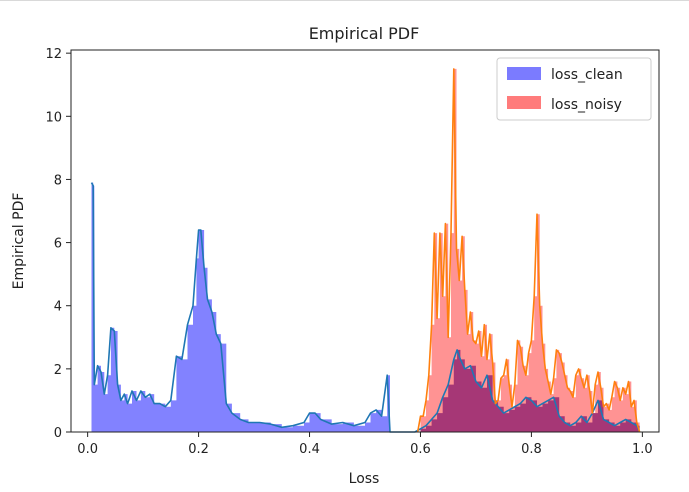 This screenshot has height=492, width=689. I want to click on x-tick-label: 0.0, so click(87, 449).